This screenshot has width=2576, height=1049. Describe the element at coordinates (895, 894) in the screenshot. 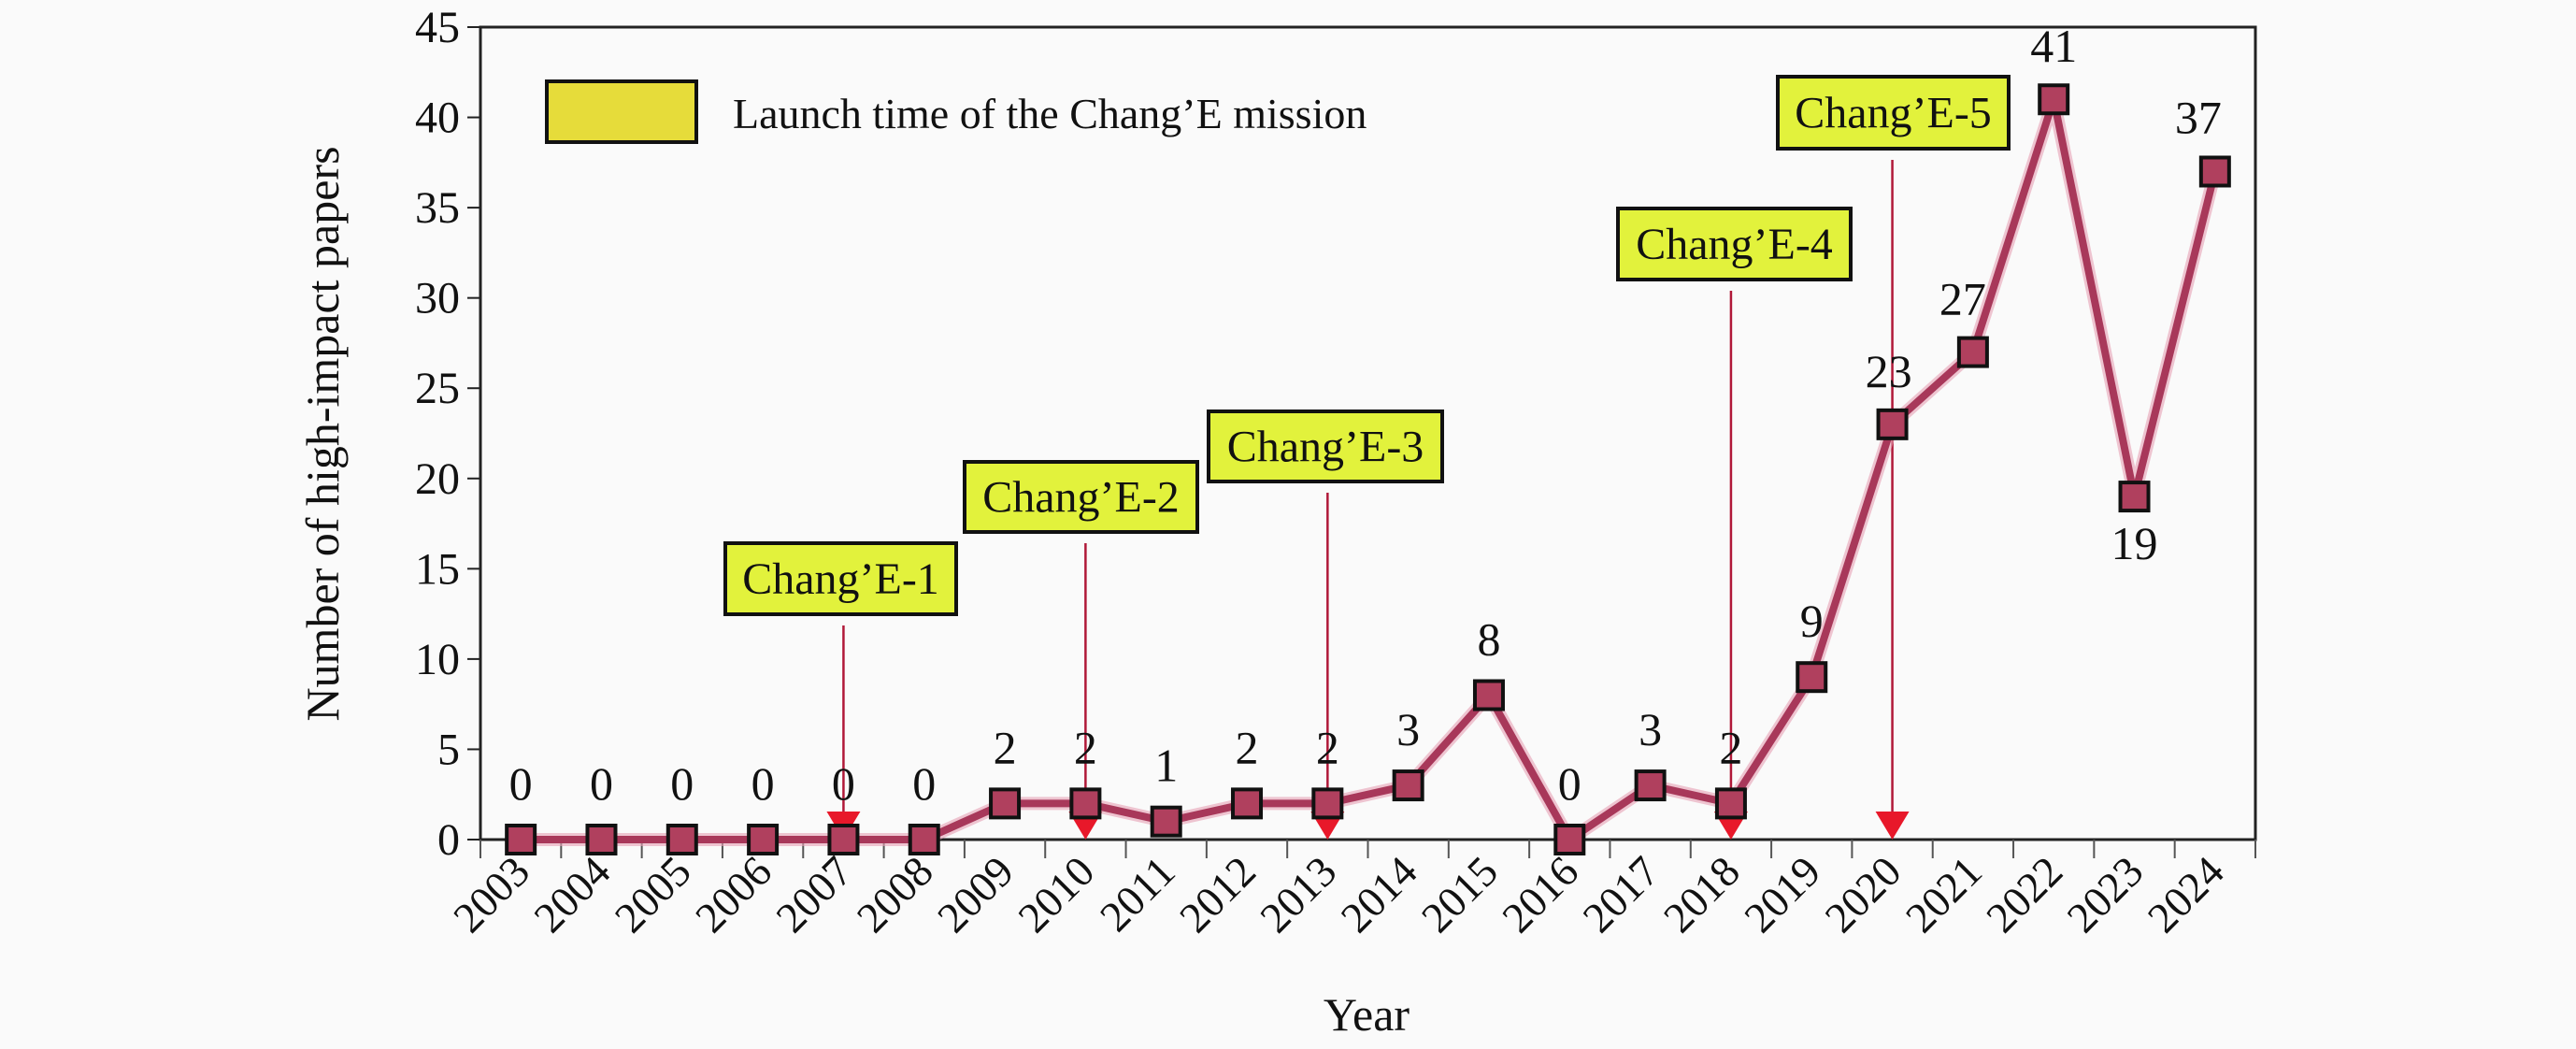

I see `x-tick-label: 2008` at that location.